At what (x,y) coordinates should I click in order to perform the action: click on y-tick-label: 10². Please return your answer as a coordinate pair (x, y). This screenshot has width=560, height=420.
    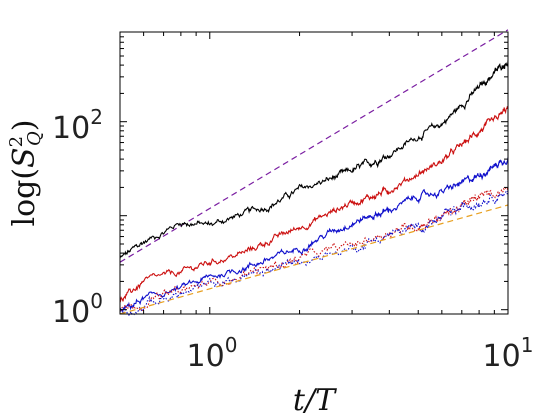
    Looking at the image, I should click on (77, 125).